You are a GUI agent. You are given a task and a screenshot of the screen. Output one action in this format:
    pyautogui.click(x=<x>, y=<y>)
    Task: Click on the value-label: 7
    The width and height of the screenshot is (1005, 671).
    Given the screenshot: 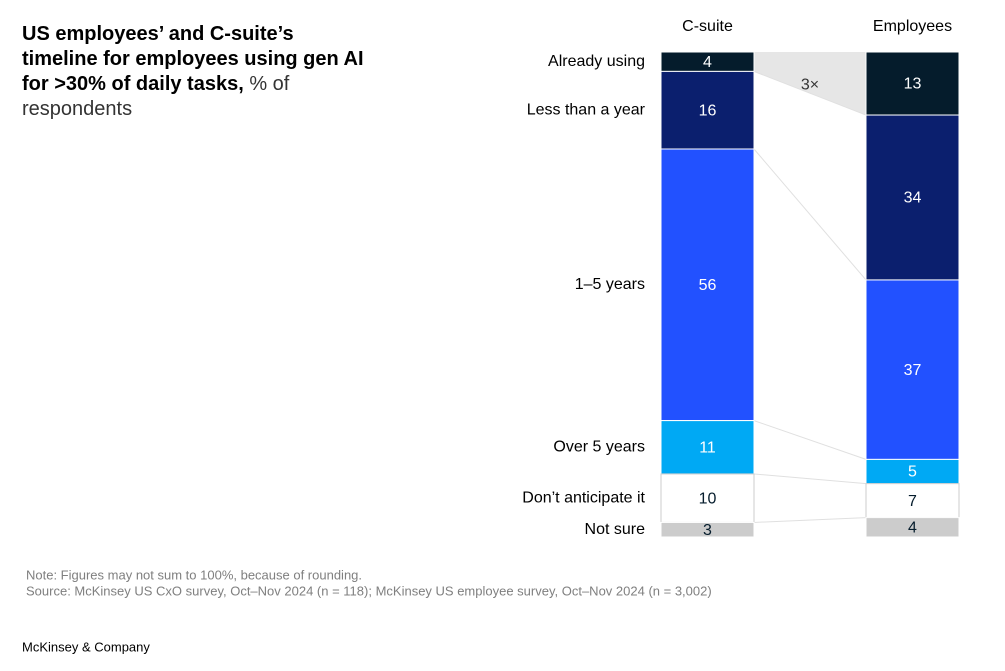 What is the action you would take?
    pyautogui.click(x=912, y=501)
    